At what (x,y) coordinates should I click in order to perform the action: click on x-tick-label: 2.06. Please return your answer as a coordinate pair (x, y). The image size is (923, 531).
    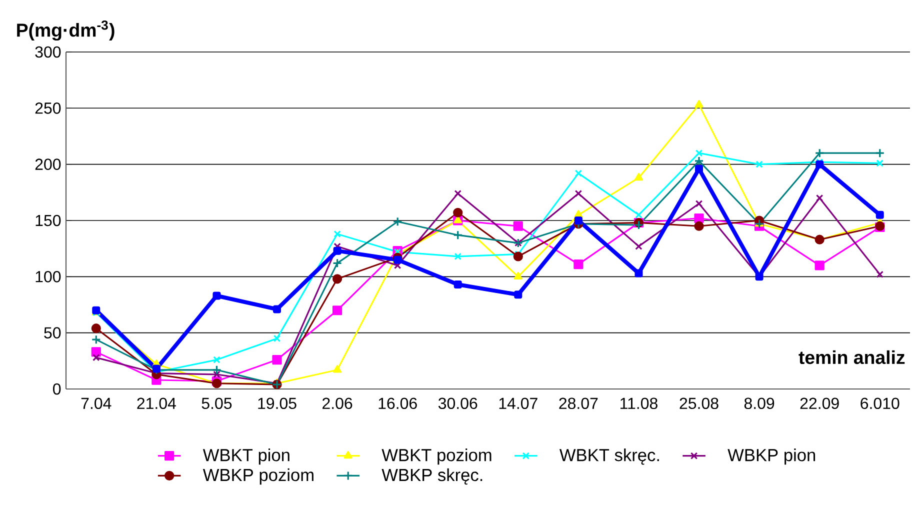
    Looking at the image, I should click on (337, 404).